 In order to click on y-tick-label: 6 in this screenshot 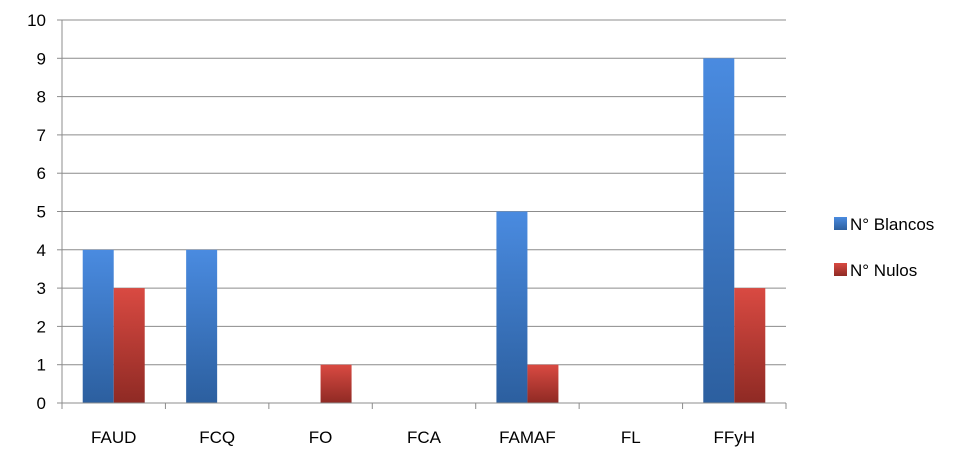, I will do `click(41, 173)`.